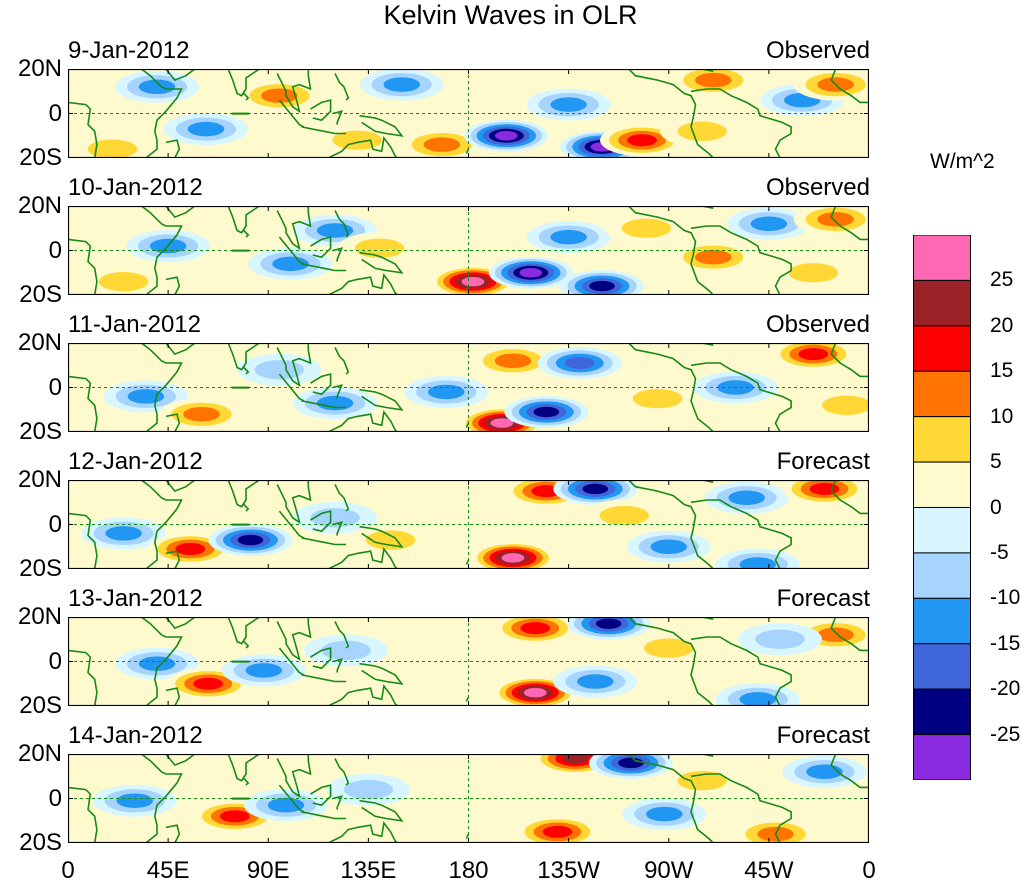 The width and height of the screenshot is (1021, 887). What do you see at coordinates (135, 735) in the screenshot?
I see `panel-date: 14-Jan-2012` at bounding box center [135, 735].